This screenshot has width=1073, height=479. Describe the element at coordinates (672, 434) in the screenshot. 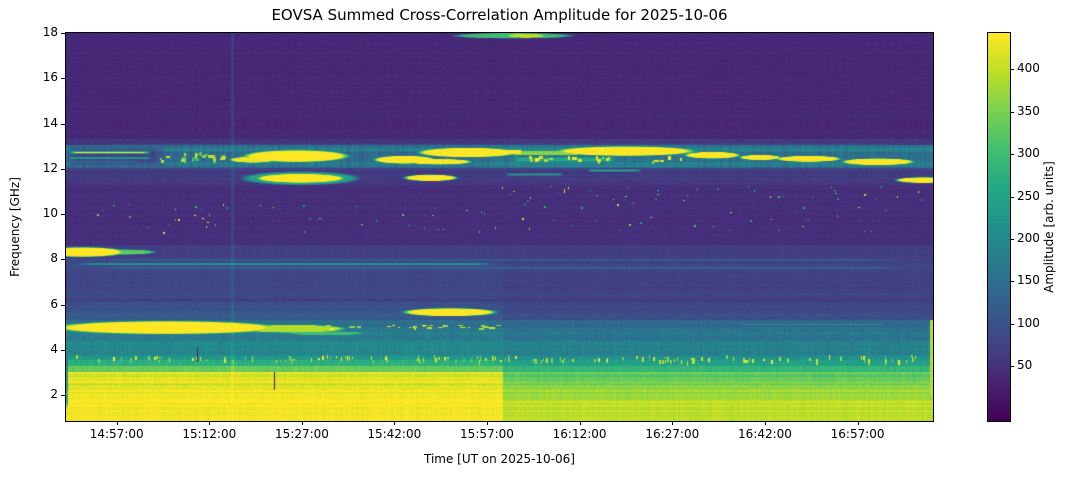

I see `x-tick-label: 16:27:00` at that location.